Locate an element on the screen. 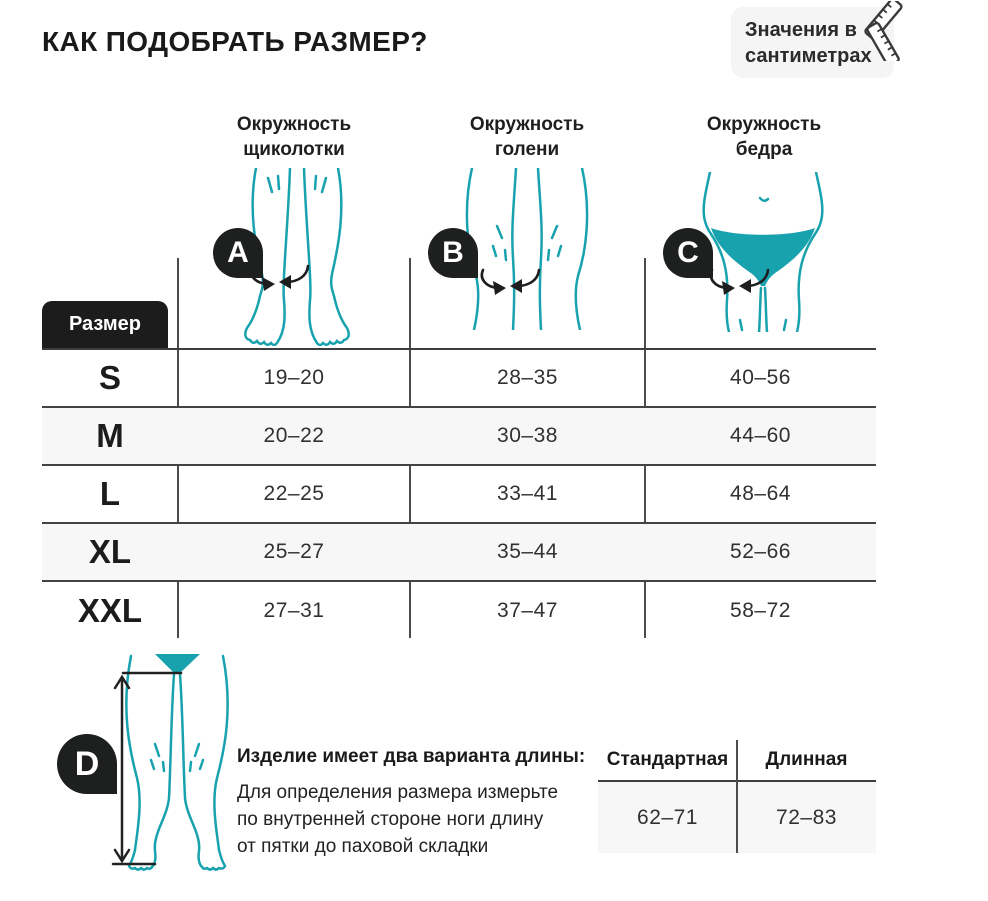  hip-value: 52–66 is located at coordinates (760, 551).